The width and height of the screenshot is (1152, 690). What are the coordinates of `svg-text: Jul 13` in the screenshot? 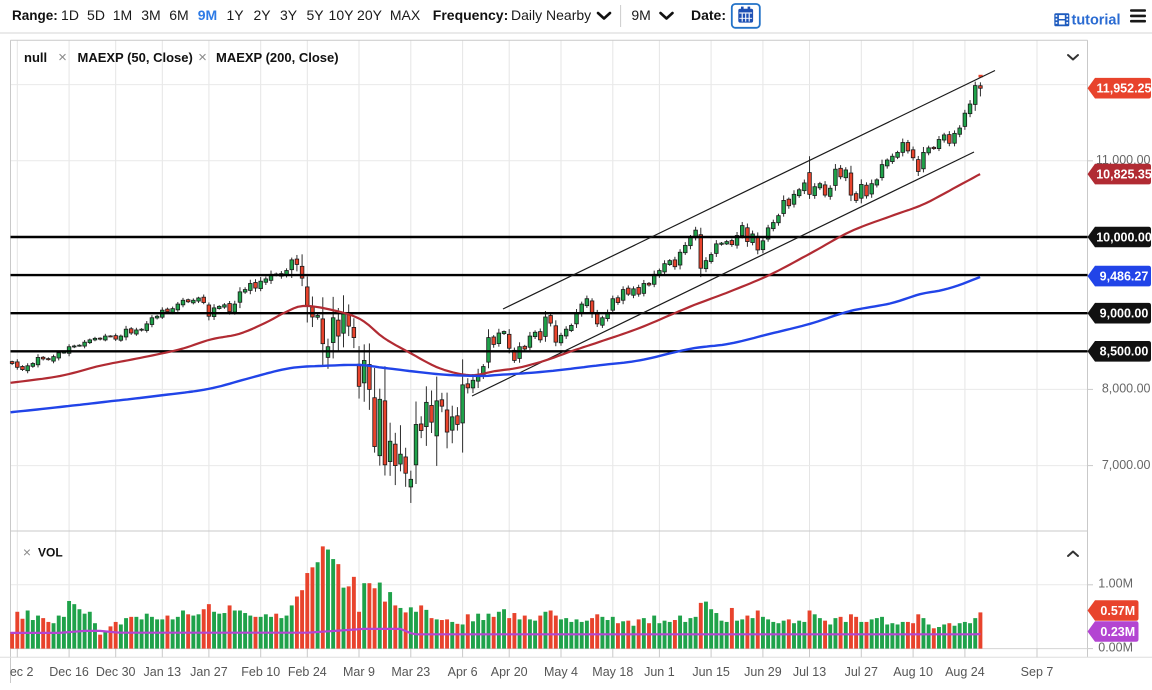 It's located at (809, 672).